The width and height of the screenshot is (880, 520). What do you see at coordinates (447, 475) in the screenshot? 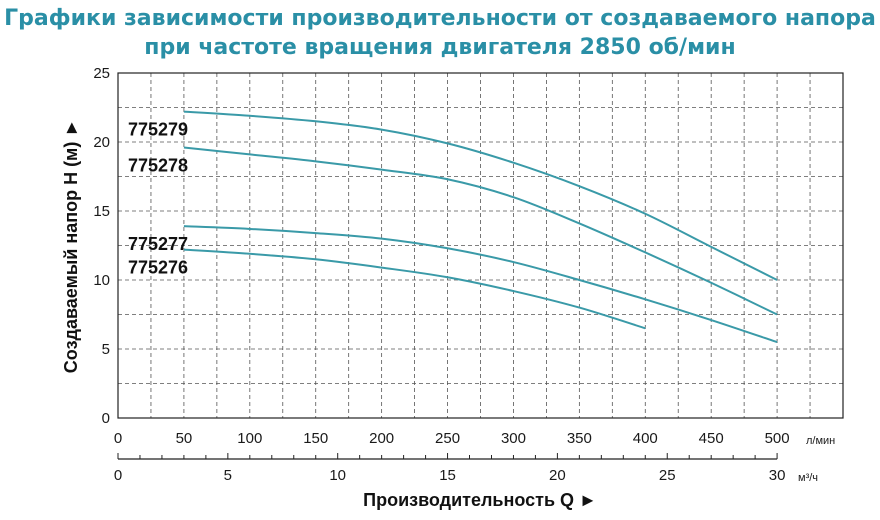
I see `x-secondary-tick-label: 15` at bounding box center [447, 475].